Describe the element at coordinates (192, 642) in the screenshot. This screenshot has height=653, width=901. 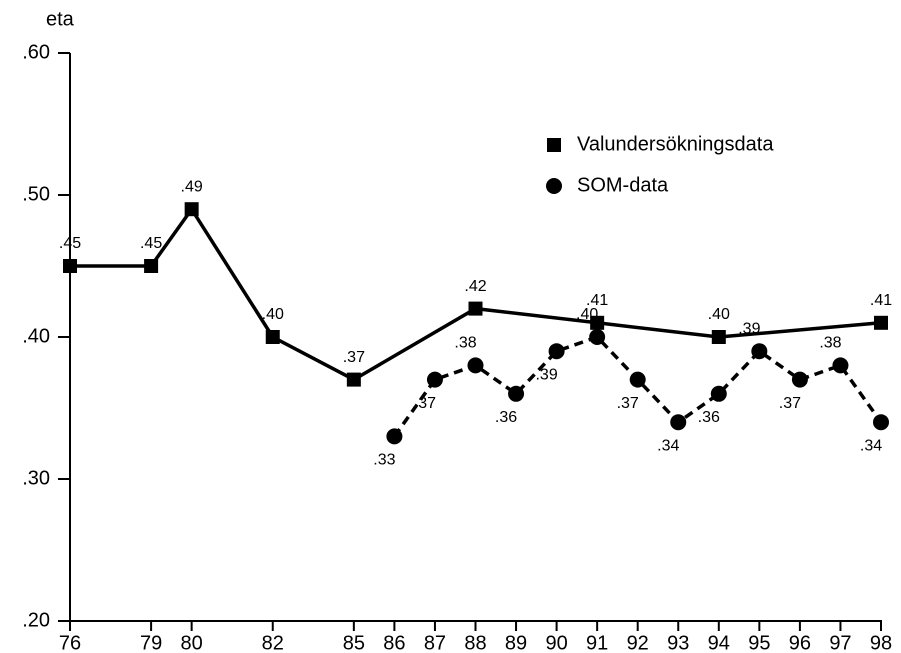
I see `x-tick-label: 80` at that location.